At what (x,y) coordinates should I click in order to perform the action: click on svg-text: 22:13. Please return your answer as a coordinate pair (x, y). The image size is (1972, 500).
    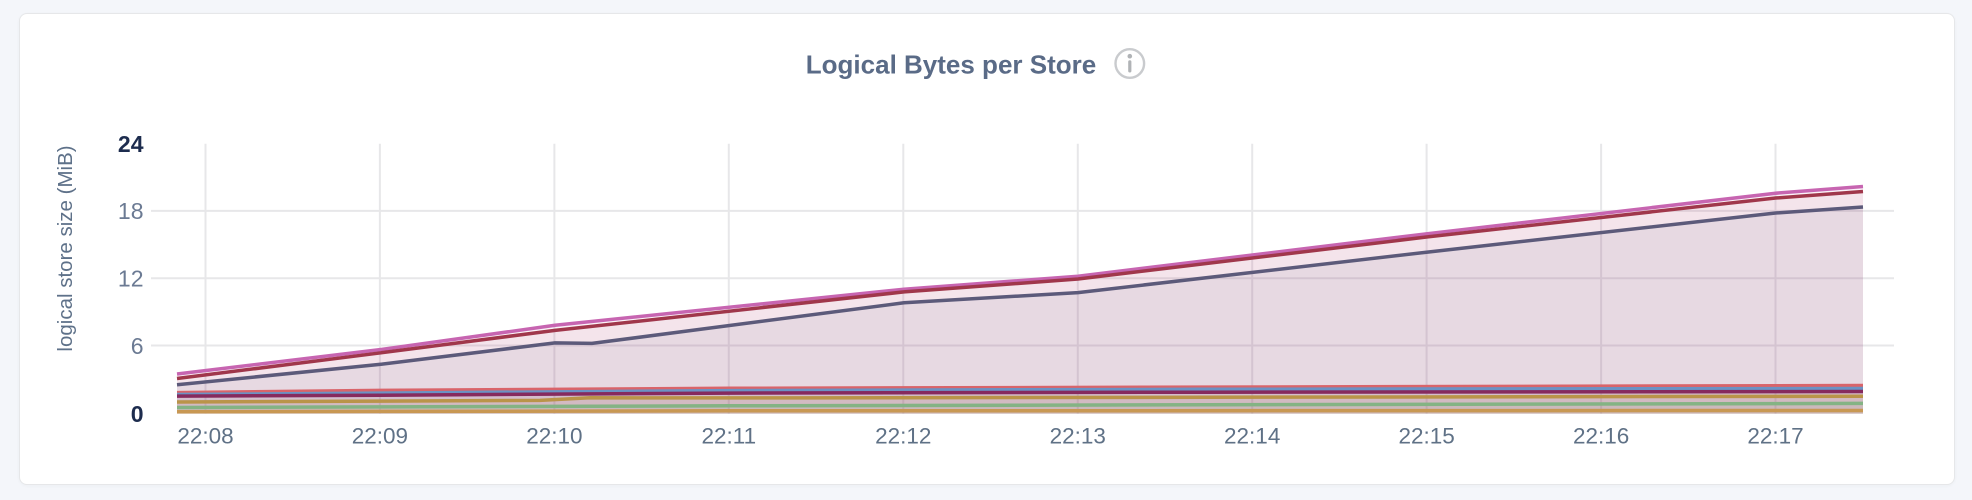
    Looking at the image, I should click on (1078, 435).